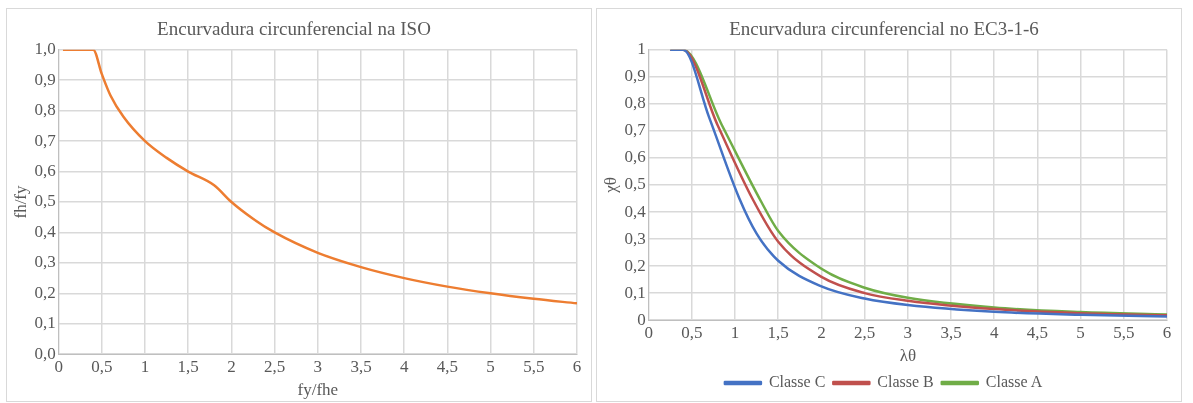  Describe the element at coordinates (610, 185) in the screenshot. I see `y-axis-title: χθ` at that location.